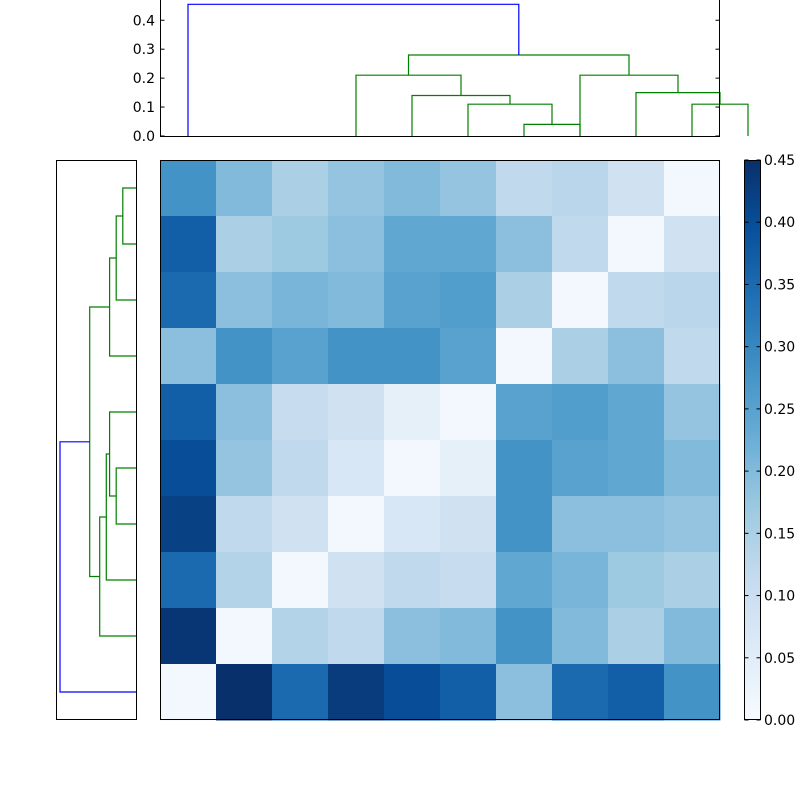  I want to click on left-dendrogram-links, so click(97, 440).